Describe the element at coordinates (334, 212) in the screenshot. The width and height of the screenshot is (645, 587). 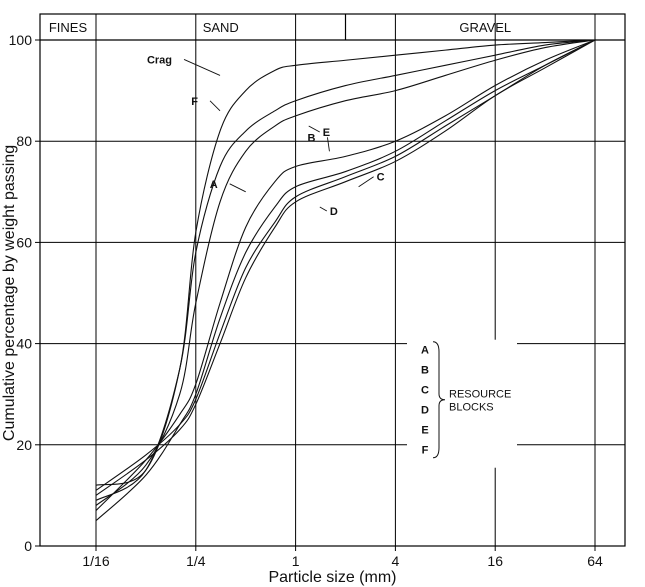
I see `label-d: D` at that location.